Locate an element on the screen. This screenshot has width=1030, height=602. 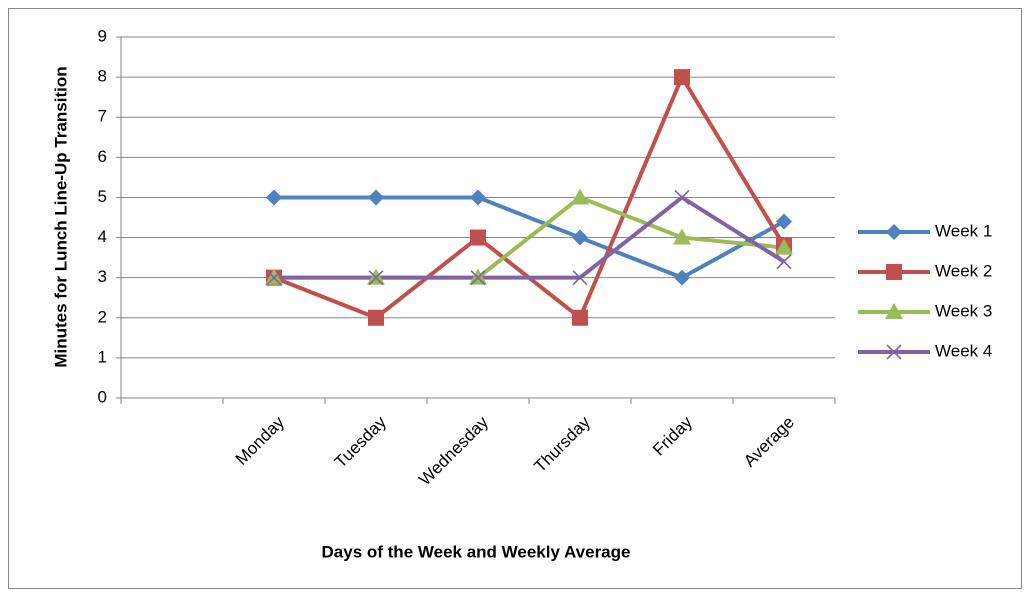
y-tick-label: 6 is located at coordinates (102, 156).